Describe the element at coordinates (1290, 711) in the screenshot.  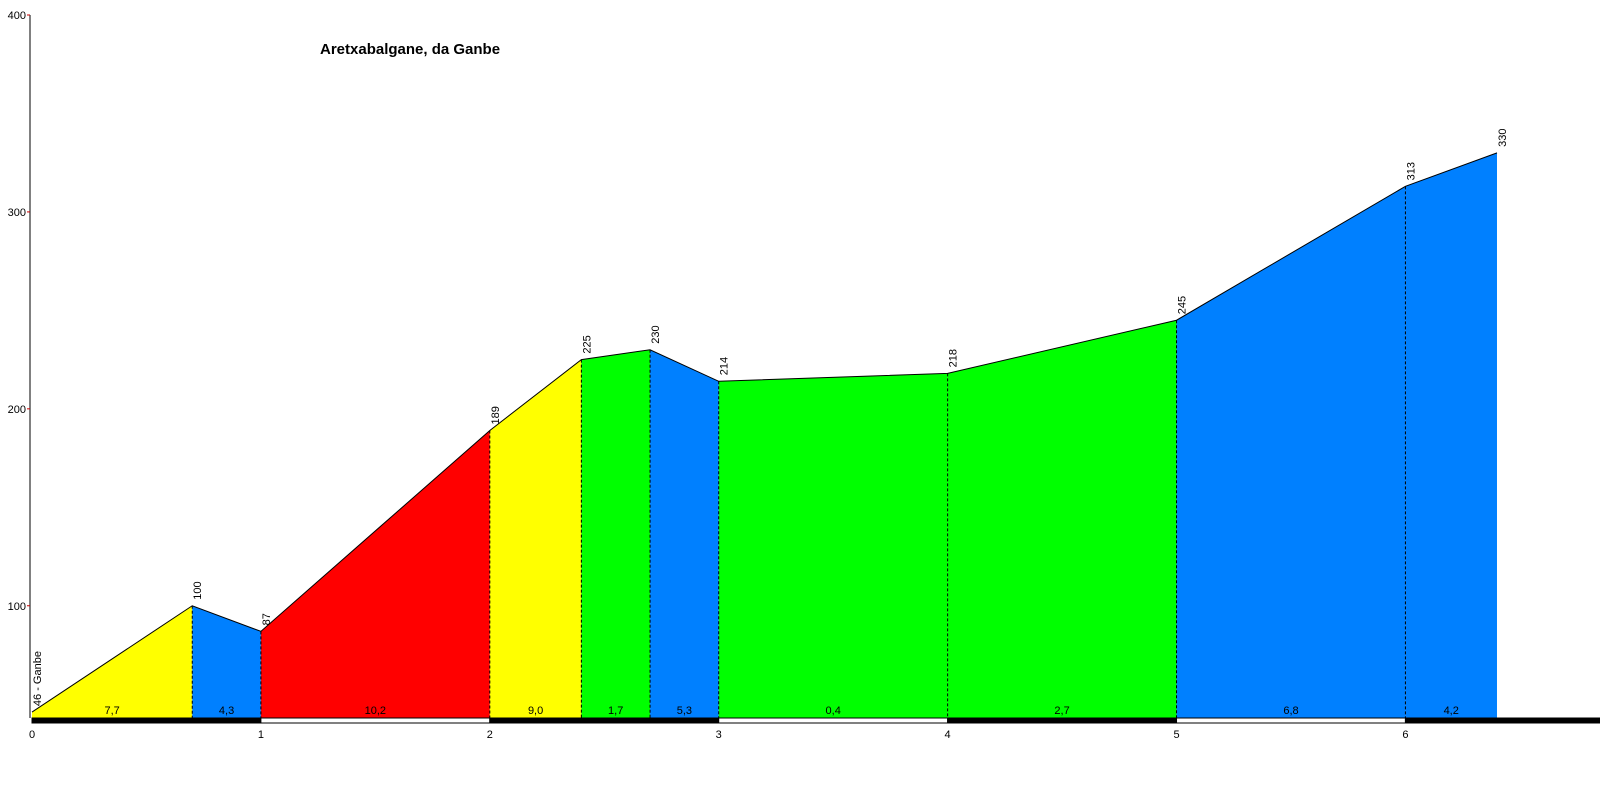
I see `segment-label: 6,8` at that location.